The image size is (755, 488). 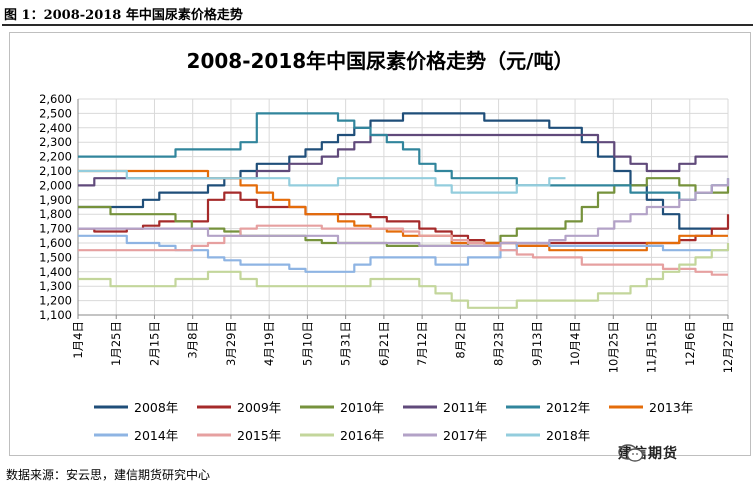 What do you see at coordinates (55, 315) in the screenshot?
I see `y-tick-label: 1,100` at bounding box center [55, 315].